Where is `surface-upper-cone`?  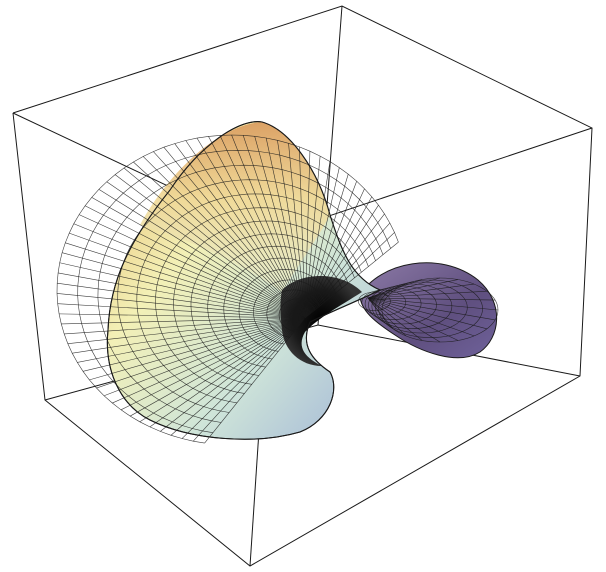
surface-upper-cone is located at coordinates (235, 207).